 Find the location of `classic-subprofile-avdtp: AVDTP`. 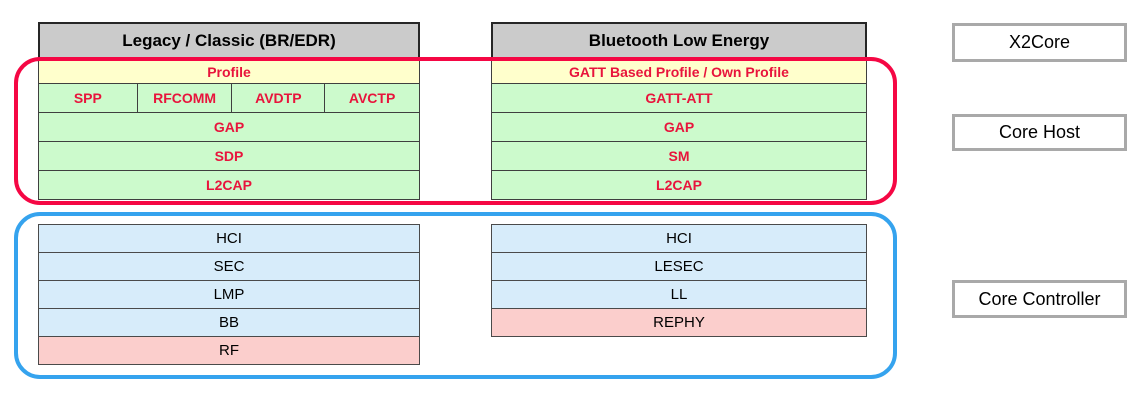

classic-subprofile-avdtp: AVDTP is located at coordinates (279, 98).